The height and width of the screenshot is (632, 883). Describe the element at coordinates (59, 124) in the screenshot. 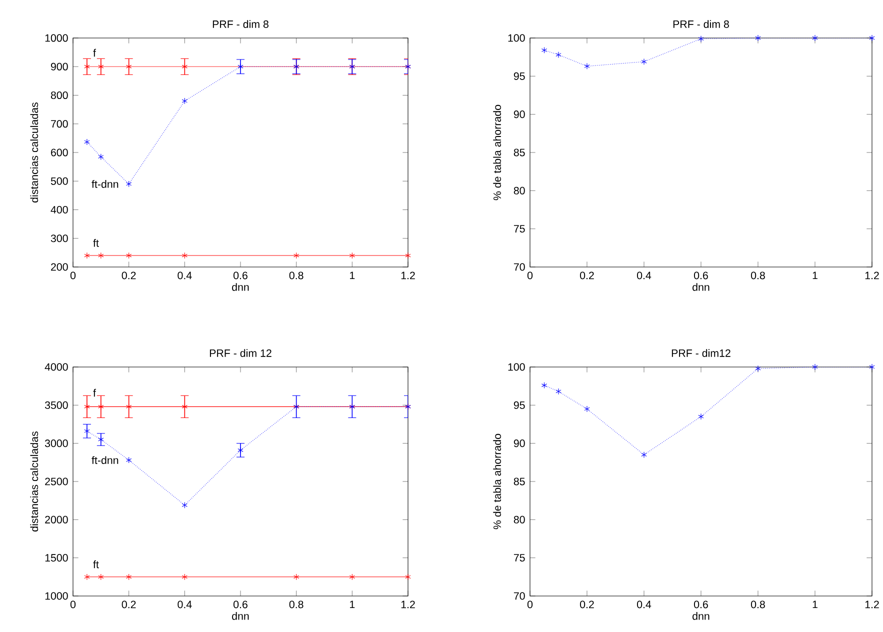

I see `y-tick-label: 700` at that location.